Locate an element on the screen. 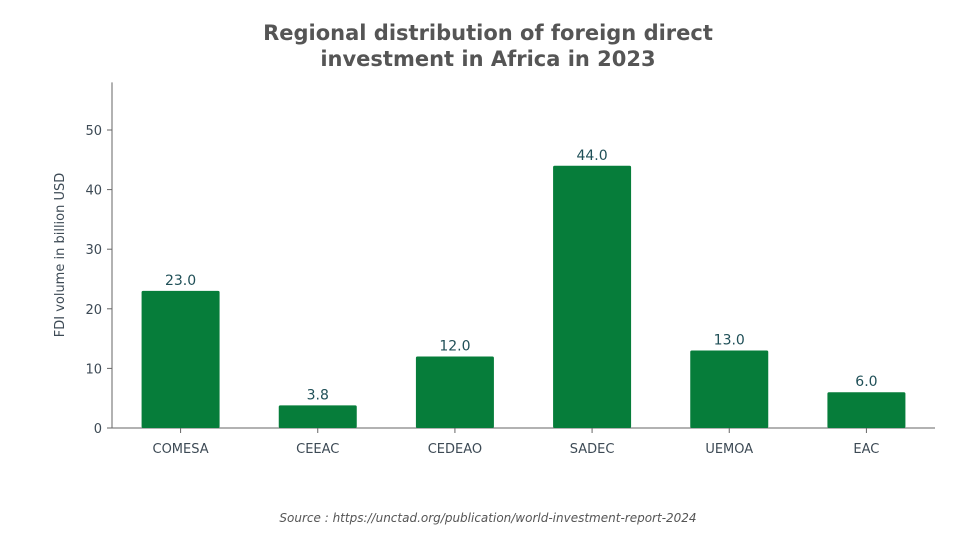 This screenshot has width=976, height=549. y-tick-label: 10 is located at coordinates (93, 369).